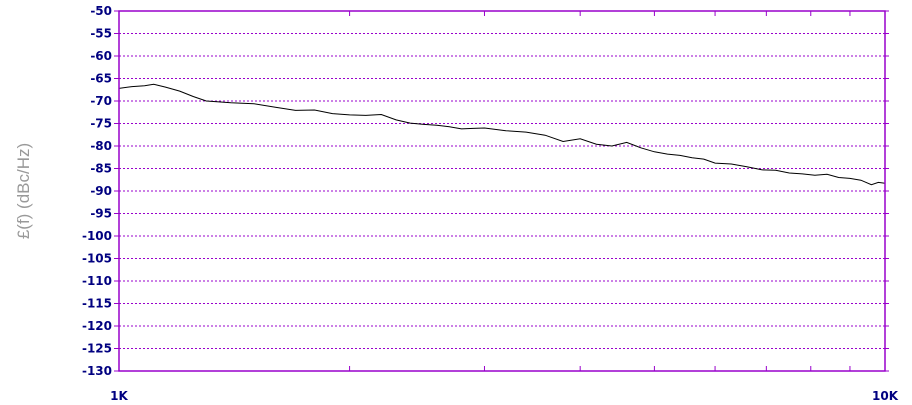 This screenshot has height=405, width=912. I want to click on y-tick-label: -85, so click(101, 169).